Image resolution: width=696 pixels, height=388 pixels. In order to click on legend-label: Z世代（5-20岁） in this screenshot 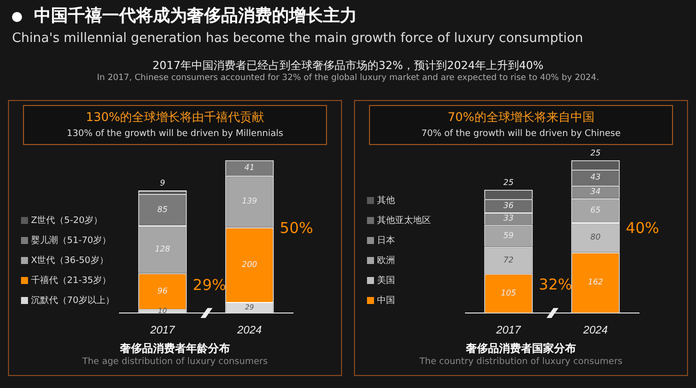, I will do `click(67, 221)`.